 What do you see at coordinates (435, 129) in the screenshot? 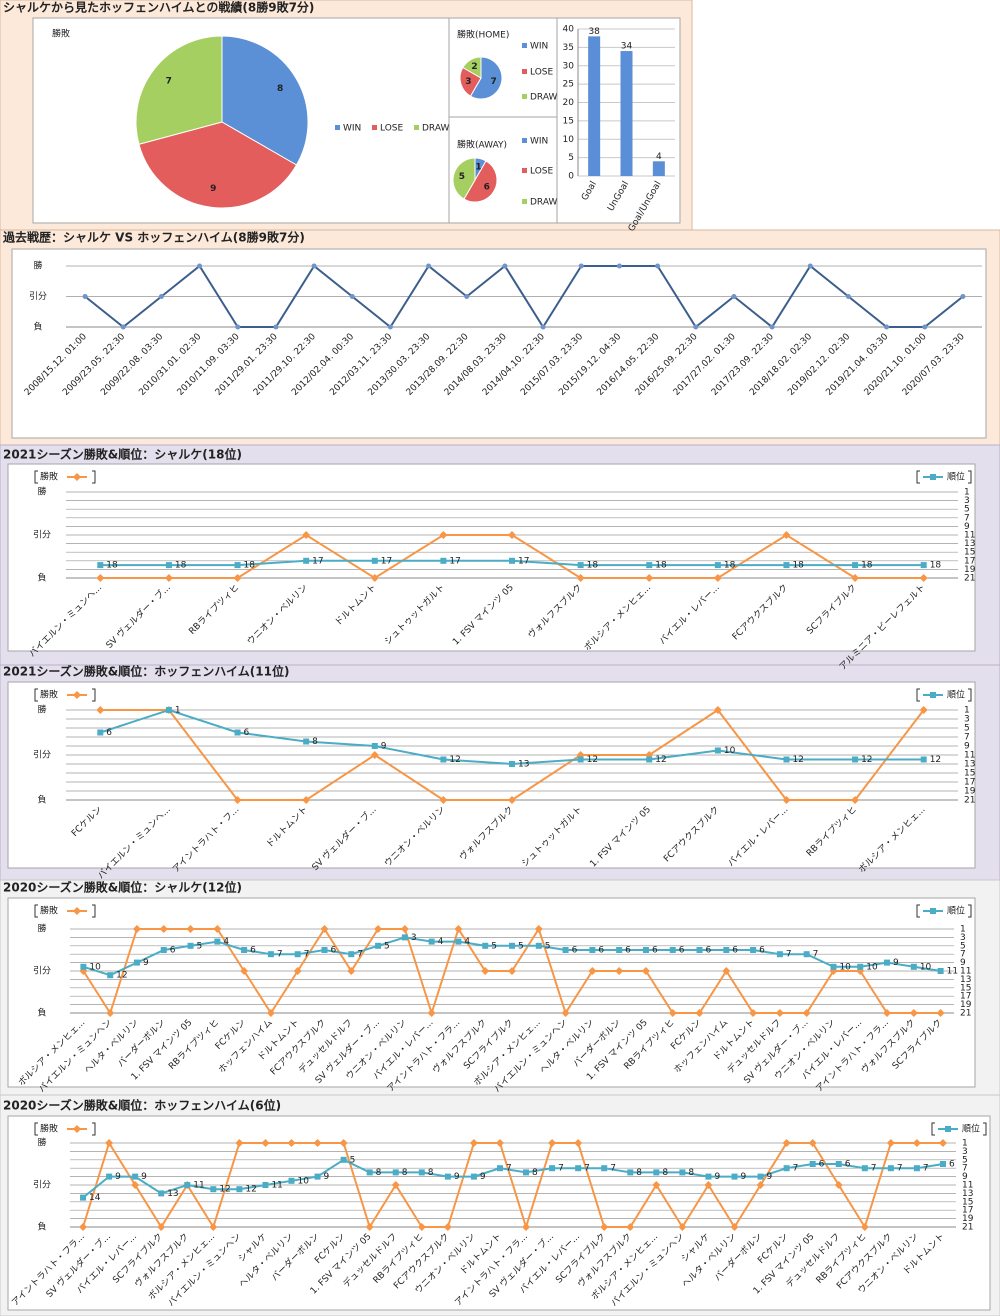
I see `legend-label: DRAW` at bounding box center [435, 129].